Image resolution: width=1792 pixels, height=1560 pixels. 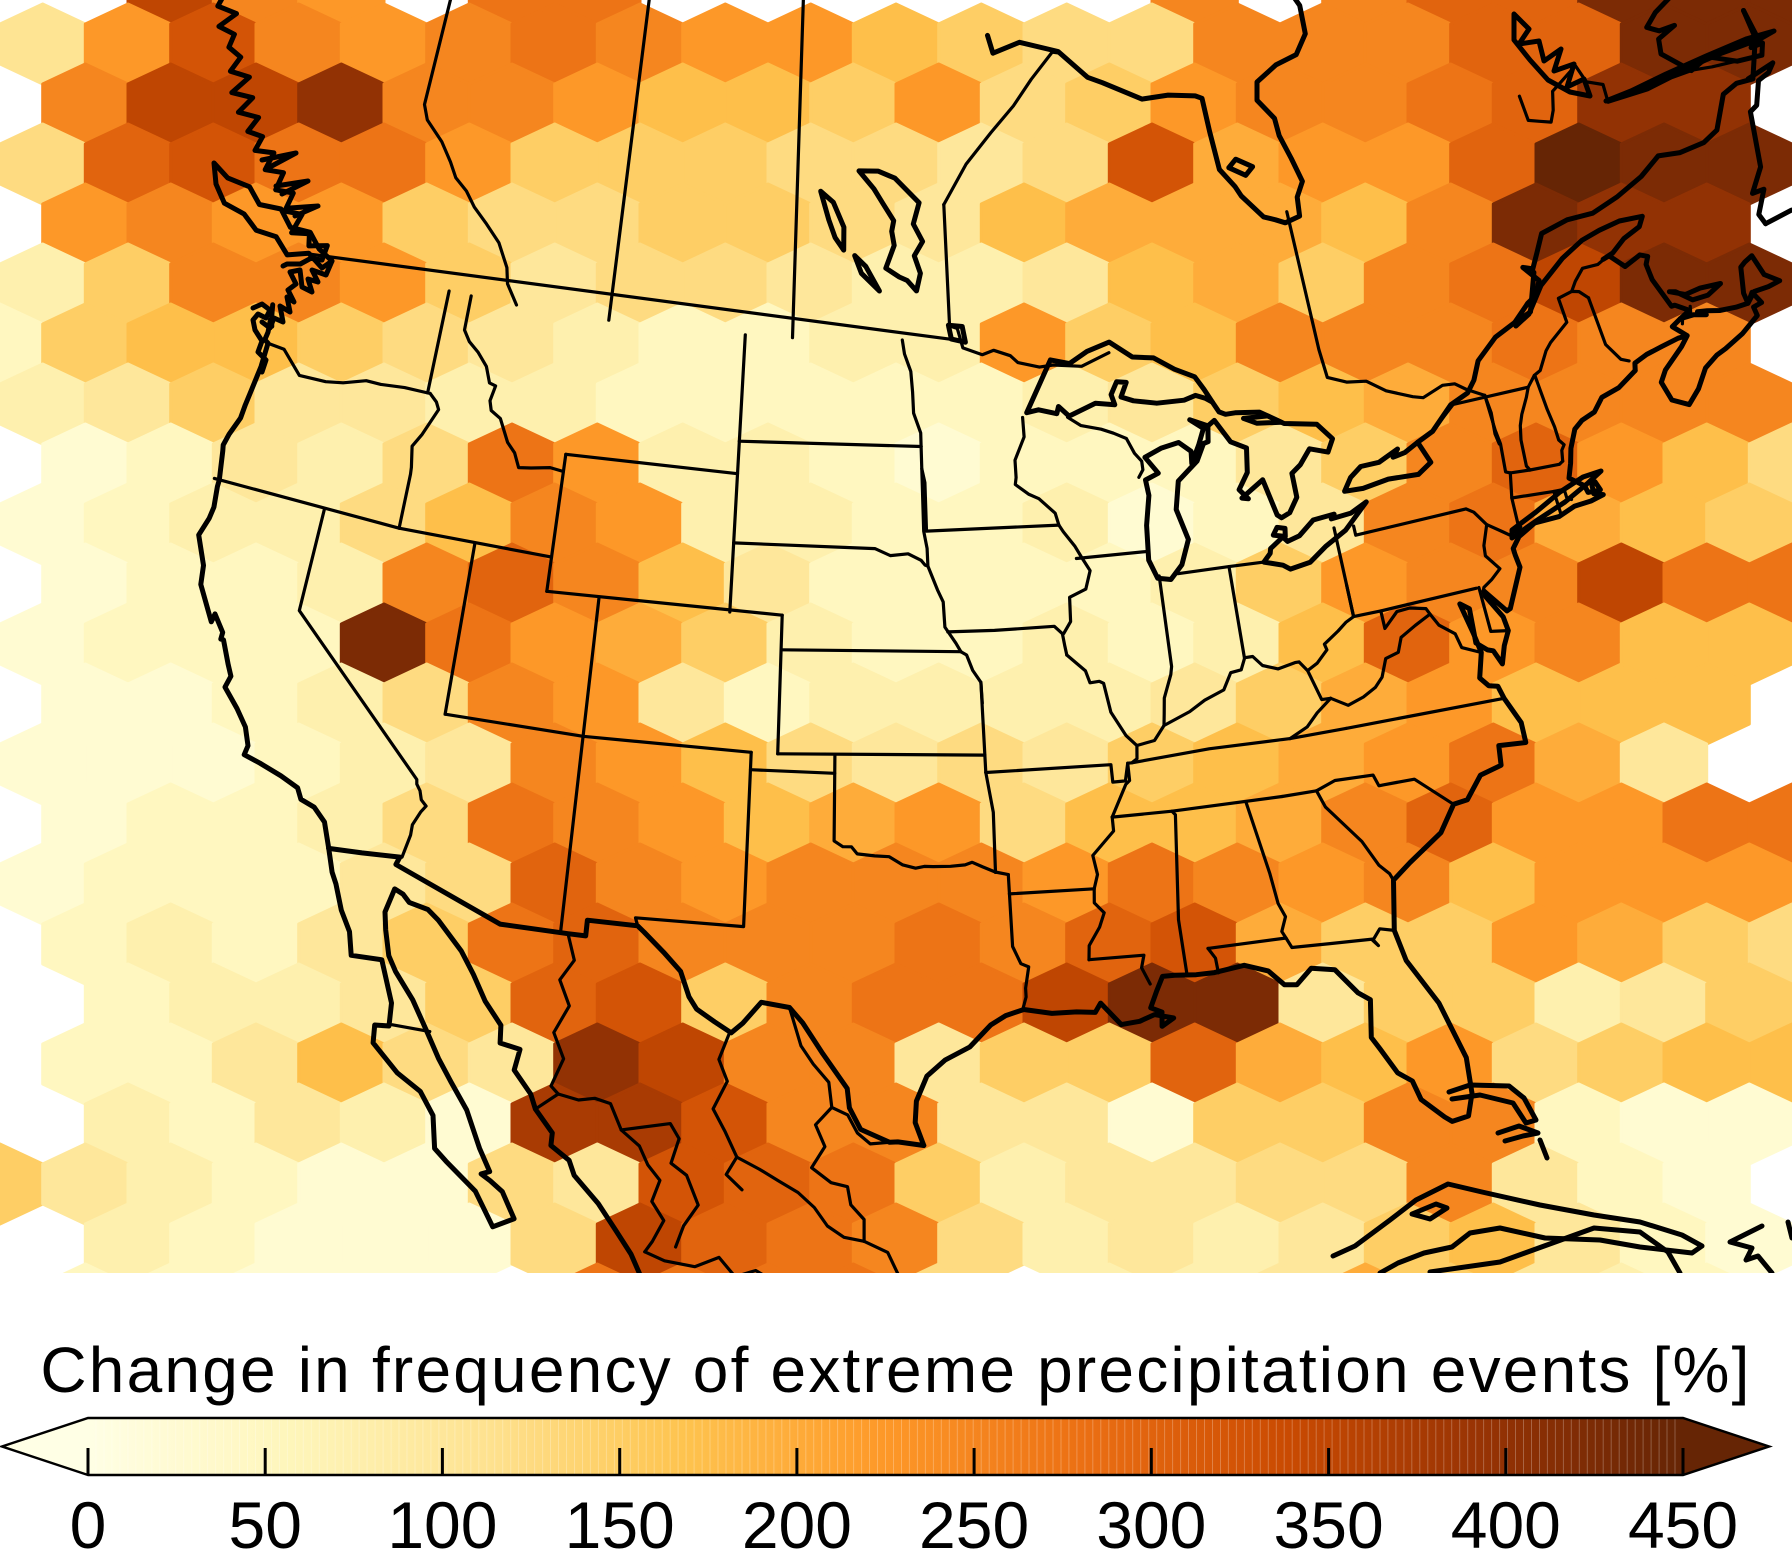 What do you see at coordinates (620, 1524) in the screenshot?
I see `svg-text: 150` at bounding box center [620, 1524].